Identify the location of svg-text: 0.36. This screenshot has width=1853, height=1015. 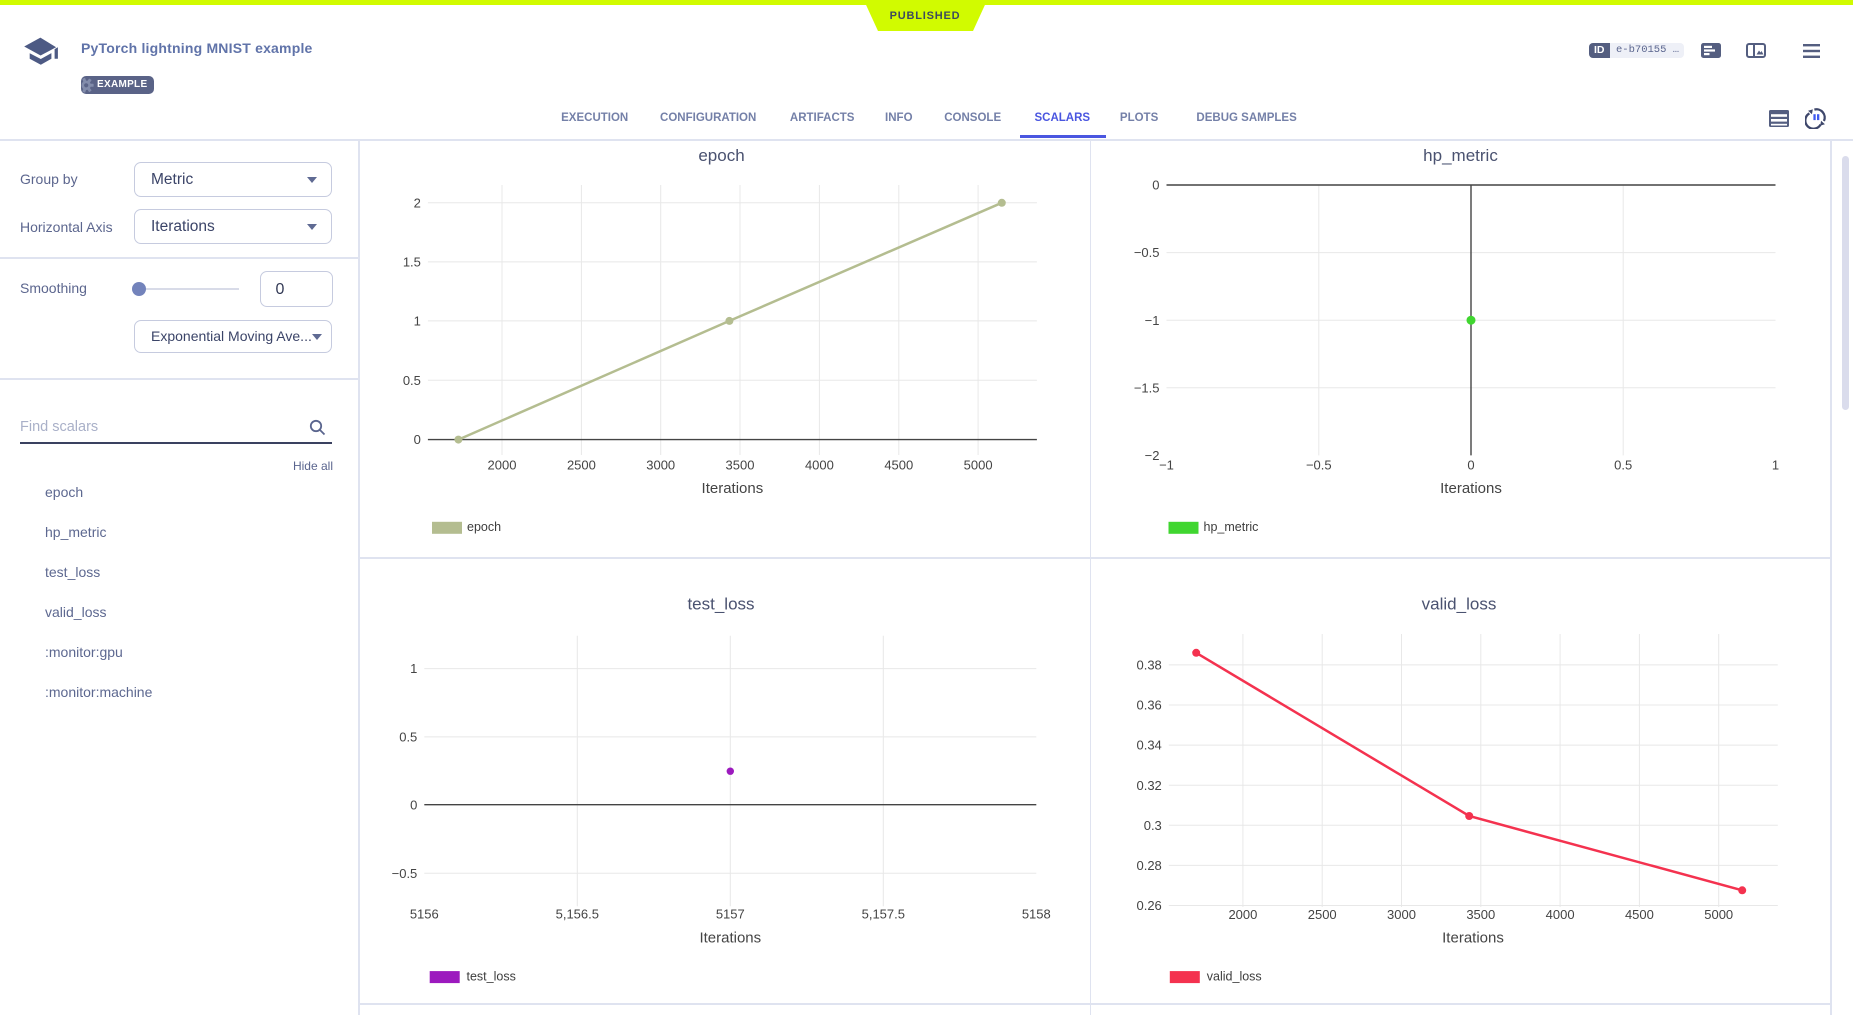
(1148, 705).